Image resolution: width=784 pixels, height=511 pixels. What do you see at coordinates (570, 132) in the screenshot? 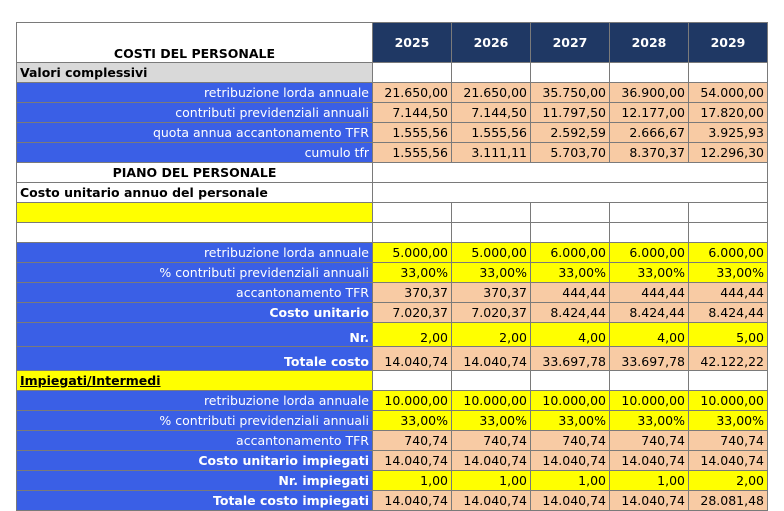
I see `value-cell: 2.592,59` at bounding box center [570, 132].